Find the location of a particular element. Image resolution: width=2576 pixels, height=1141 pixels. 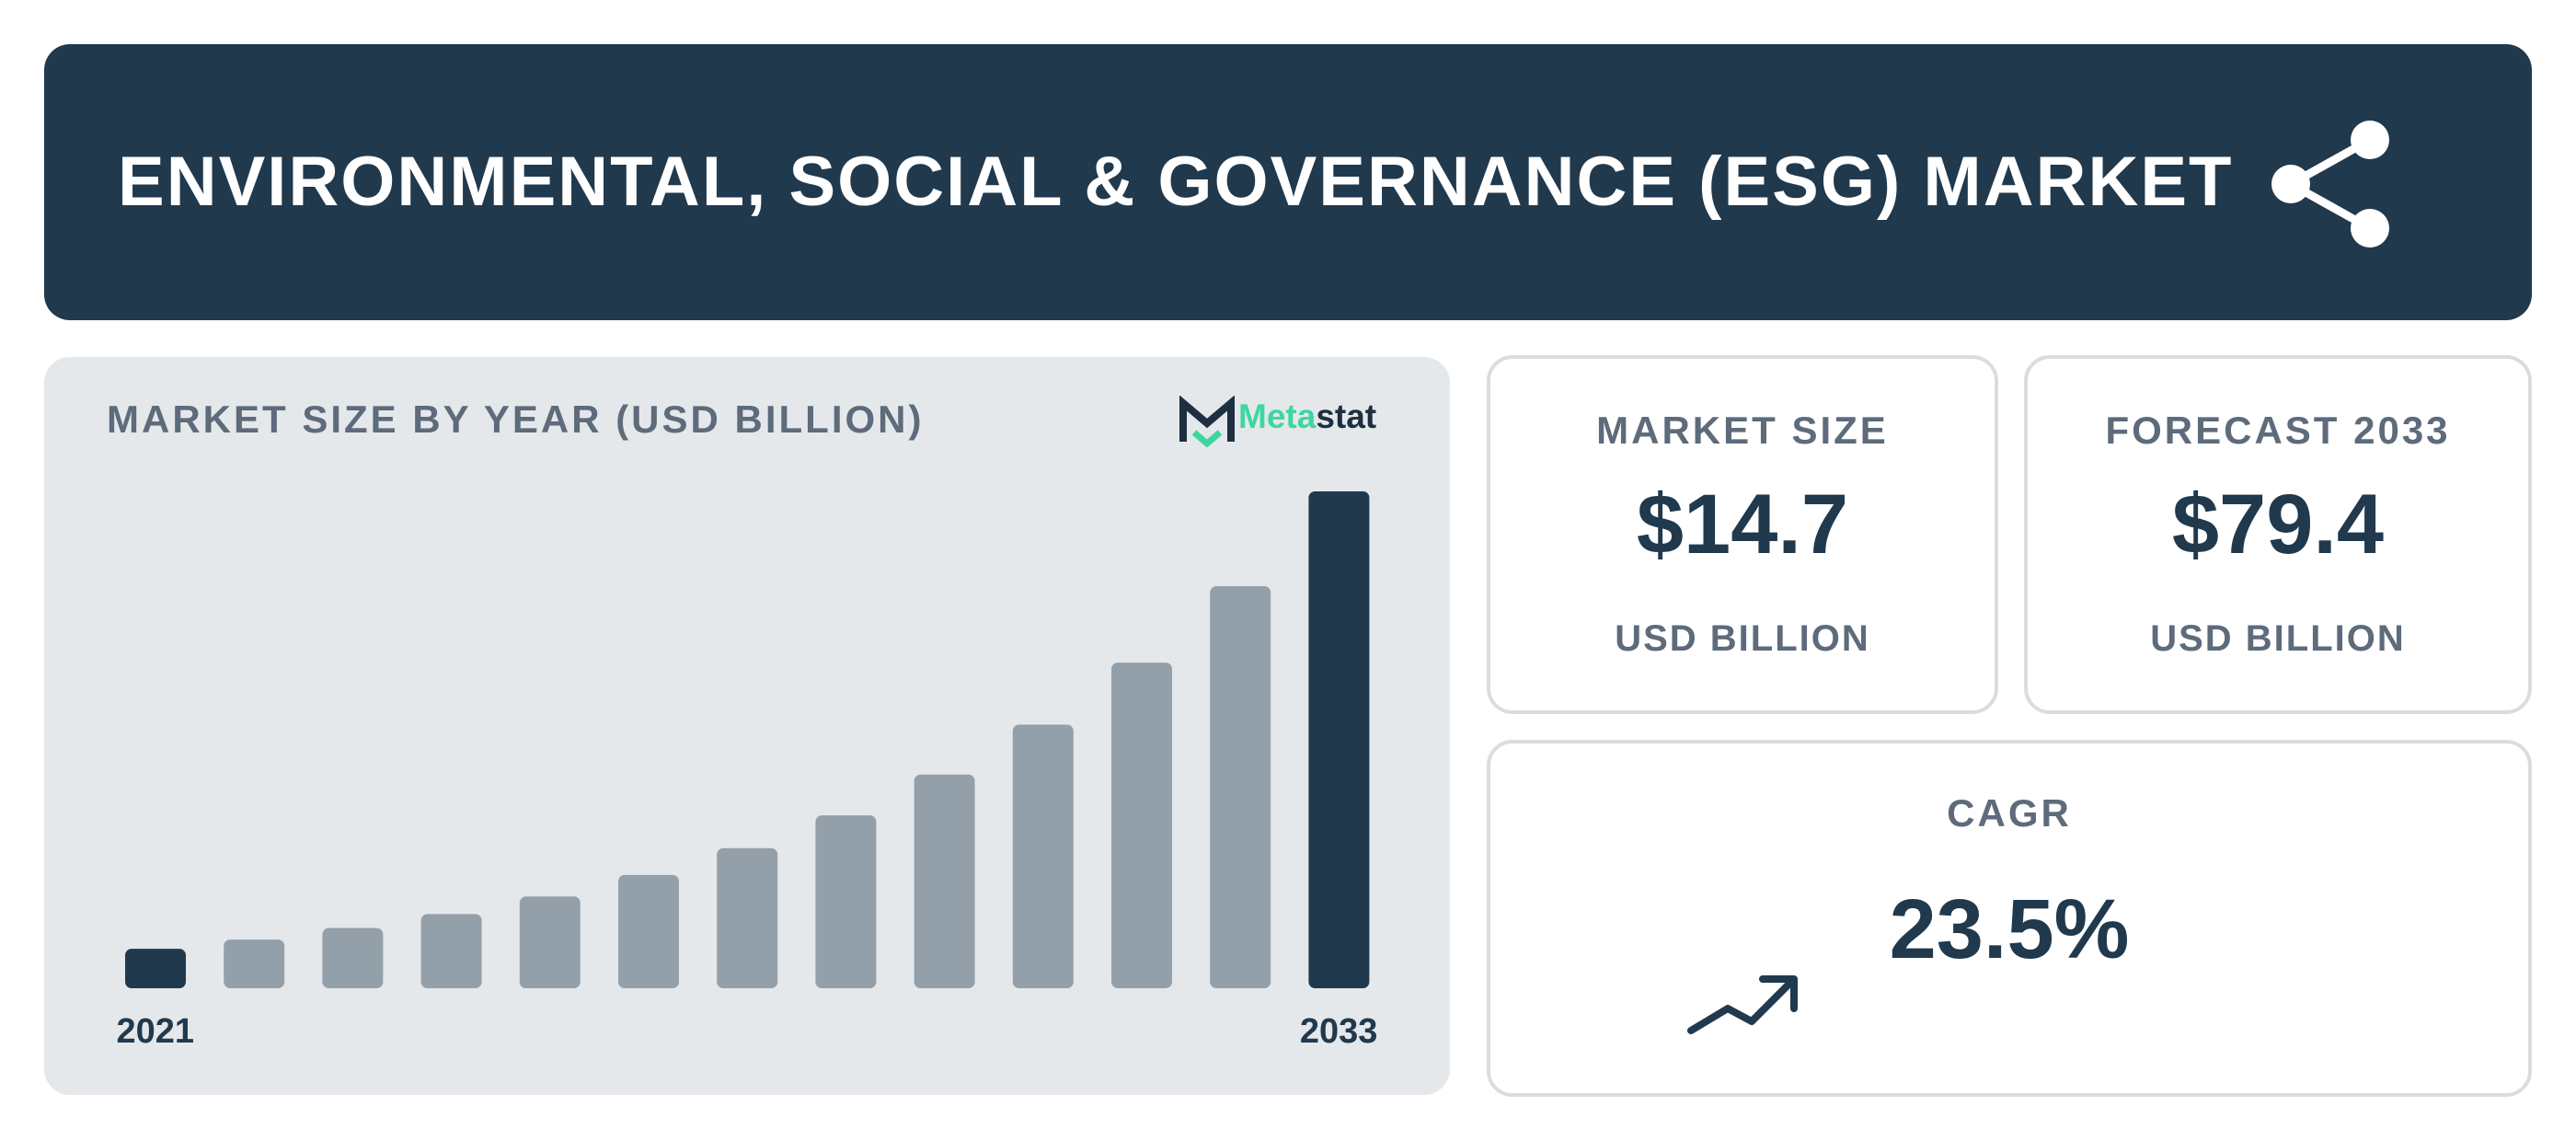

bar-2023 is located at coordinates (353, 958).